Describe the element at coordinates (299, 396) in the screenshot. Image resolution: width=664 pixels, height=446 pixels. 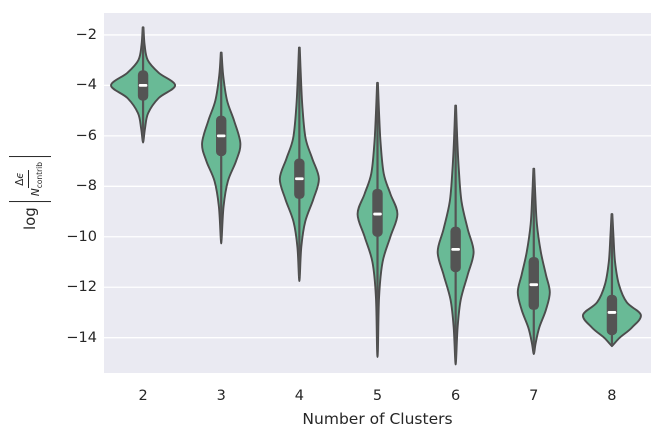
I see `x-tick-label: 4` at that location.